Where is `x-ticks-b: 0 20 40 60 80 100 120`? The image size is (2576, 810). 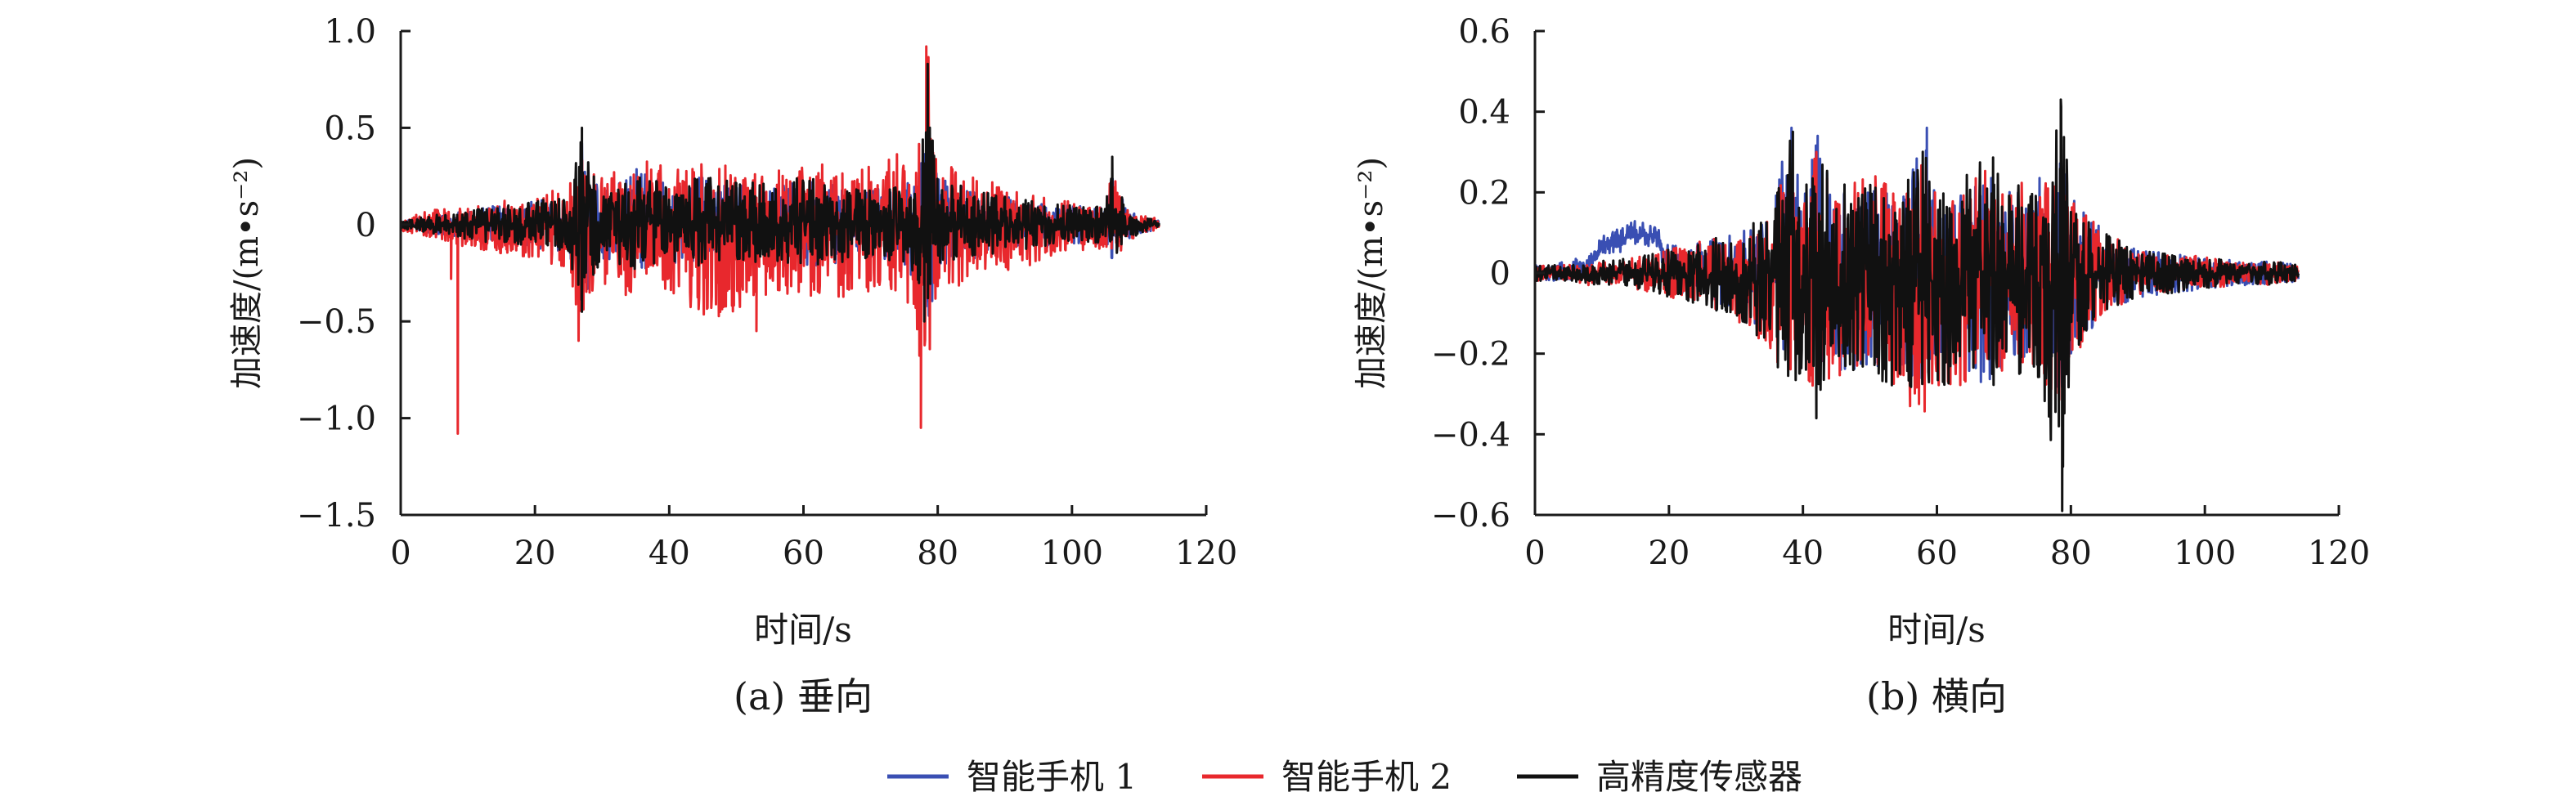 x-ticks-b: 0 20 40 60 80 100 120 is located at coordinates (1947, 538).